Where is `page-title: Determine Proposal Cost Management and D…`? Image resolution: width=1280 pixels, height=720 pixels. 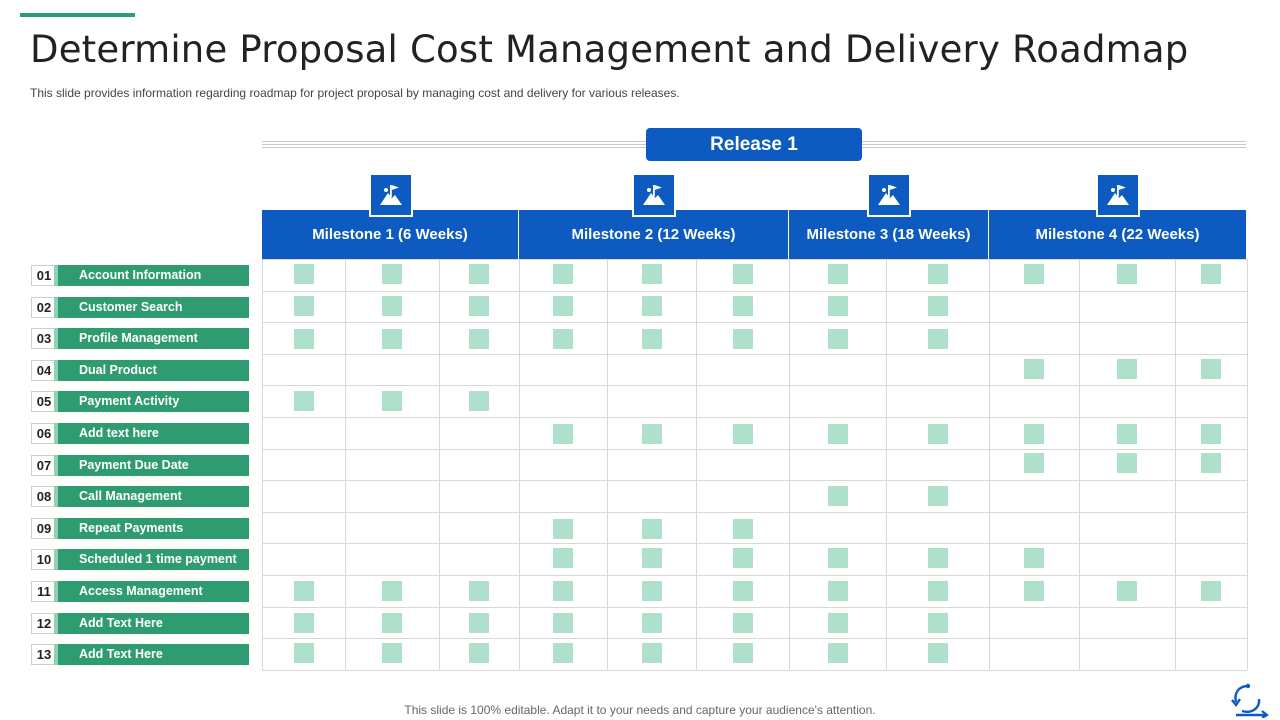 page-title: Determine Proposal Cost Management and D… is located at coordinates (609, 49).